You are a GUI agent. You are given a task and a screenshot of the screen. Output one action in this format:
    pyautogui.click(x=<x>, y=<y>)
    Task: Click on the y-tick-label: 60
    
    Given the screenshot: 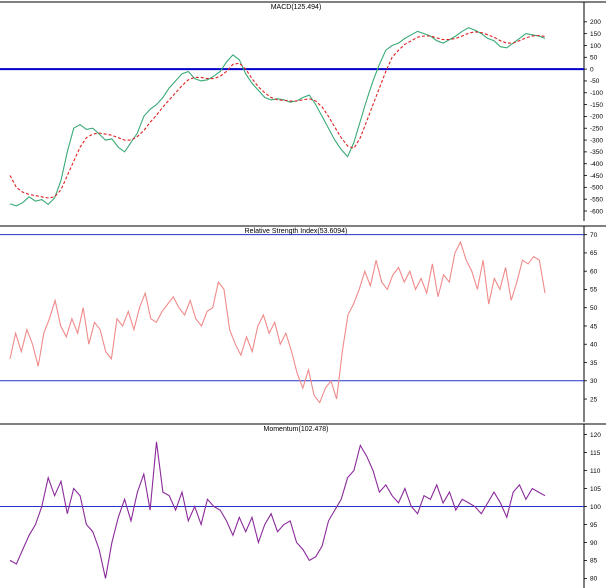 What is the action you would take?
    pyautogui.click(x=594, y=271)
    